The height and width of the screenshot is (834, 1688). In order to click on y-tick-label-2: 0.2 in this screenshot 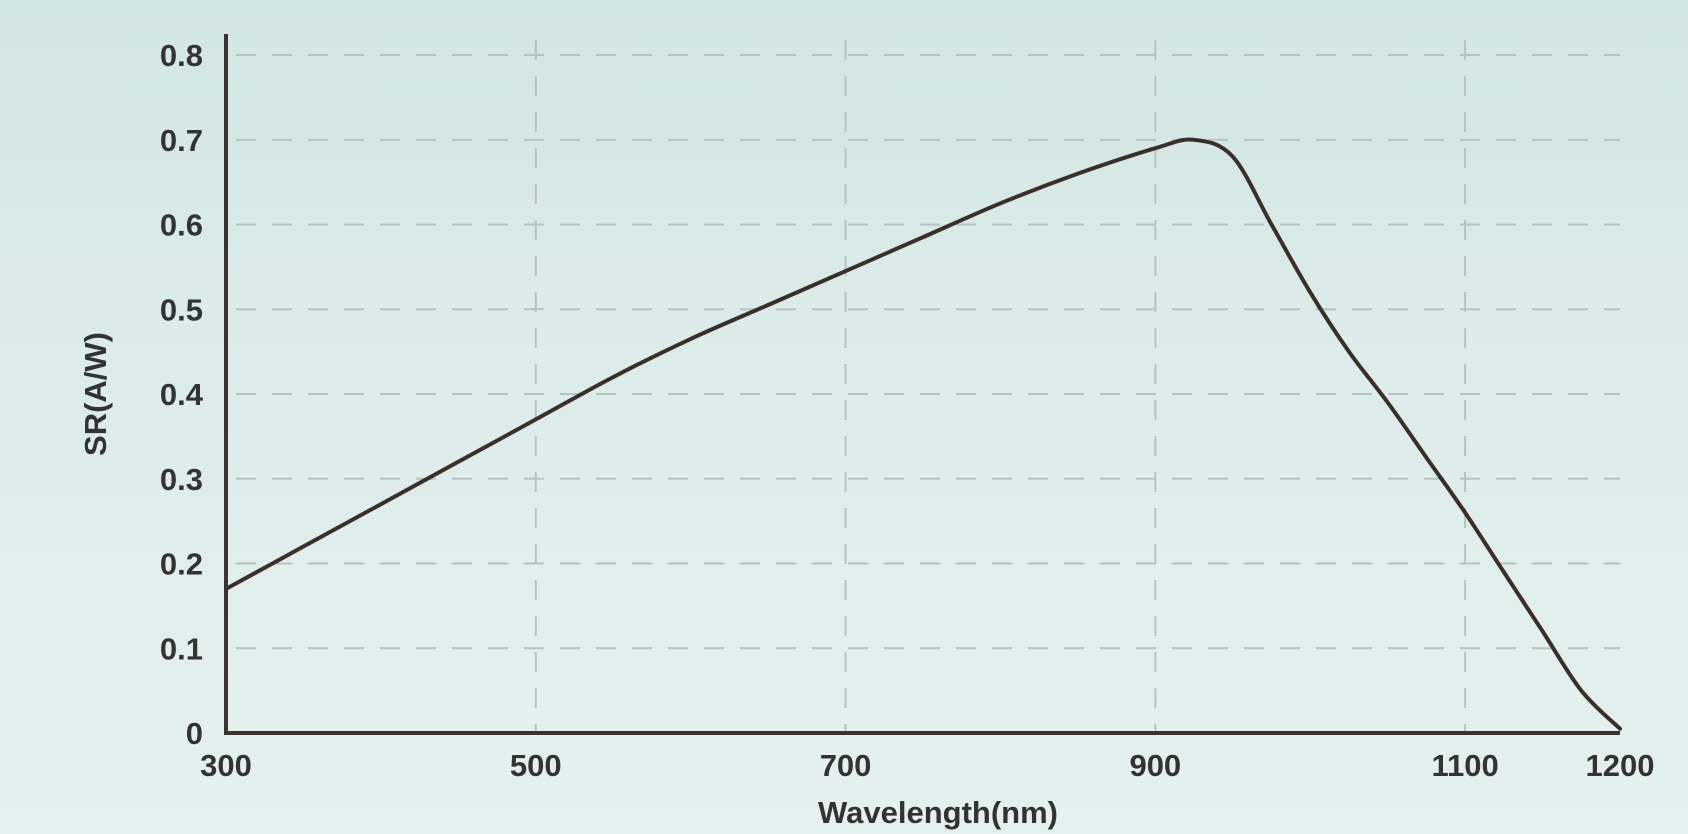, I will do `click(181, 564)`.